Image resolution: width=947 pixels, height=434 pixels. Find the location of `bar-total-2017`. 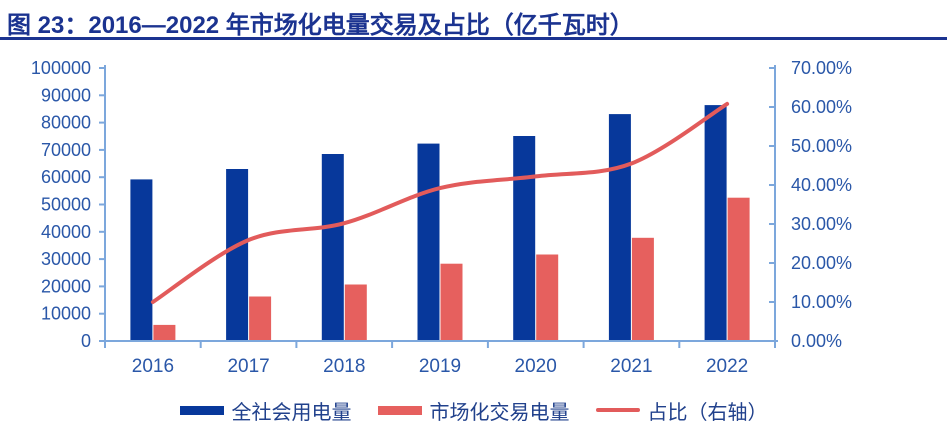

bar-total-2017 is located at coordinates (237, 255).